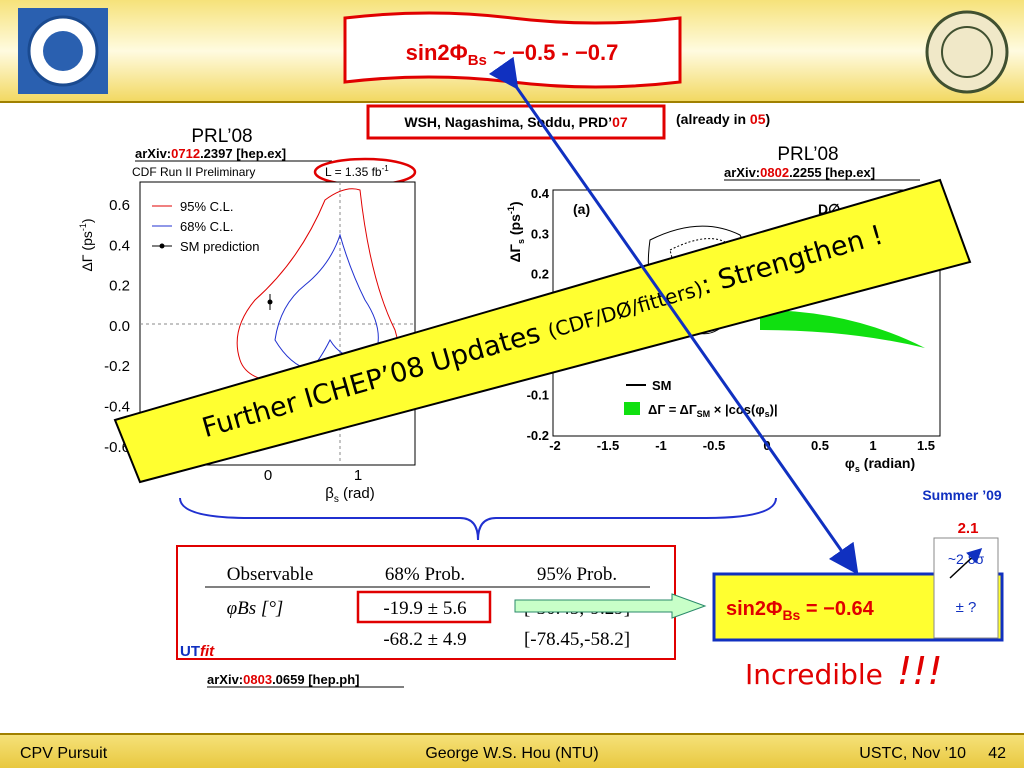 This screenshot has width=1024, height=768. What do you see at coordinates (270, 574) in the screenshot?
I see `th: Observable` at bounding box center [270, 574].